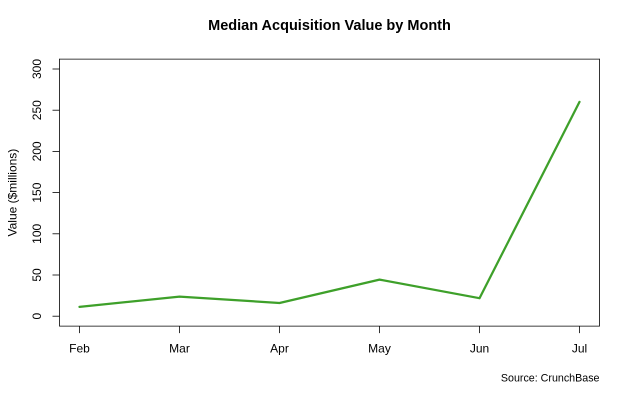 The width and height of the screenshot is (630, 400). I want to click on svg-text: 50, so click(37, 275).